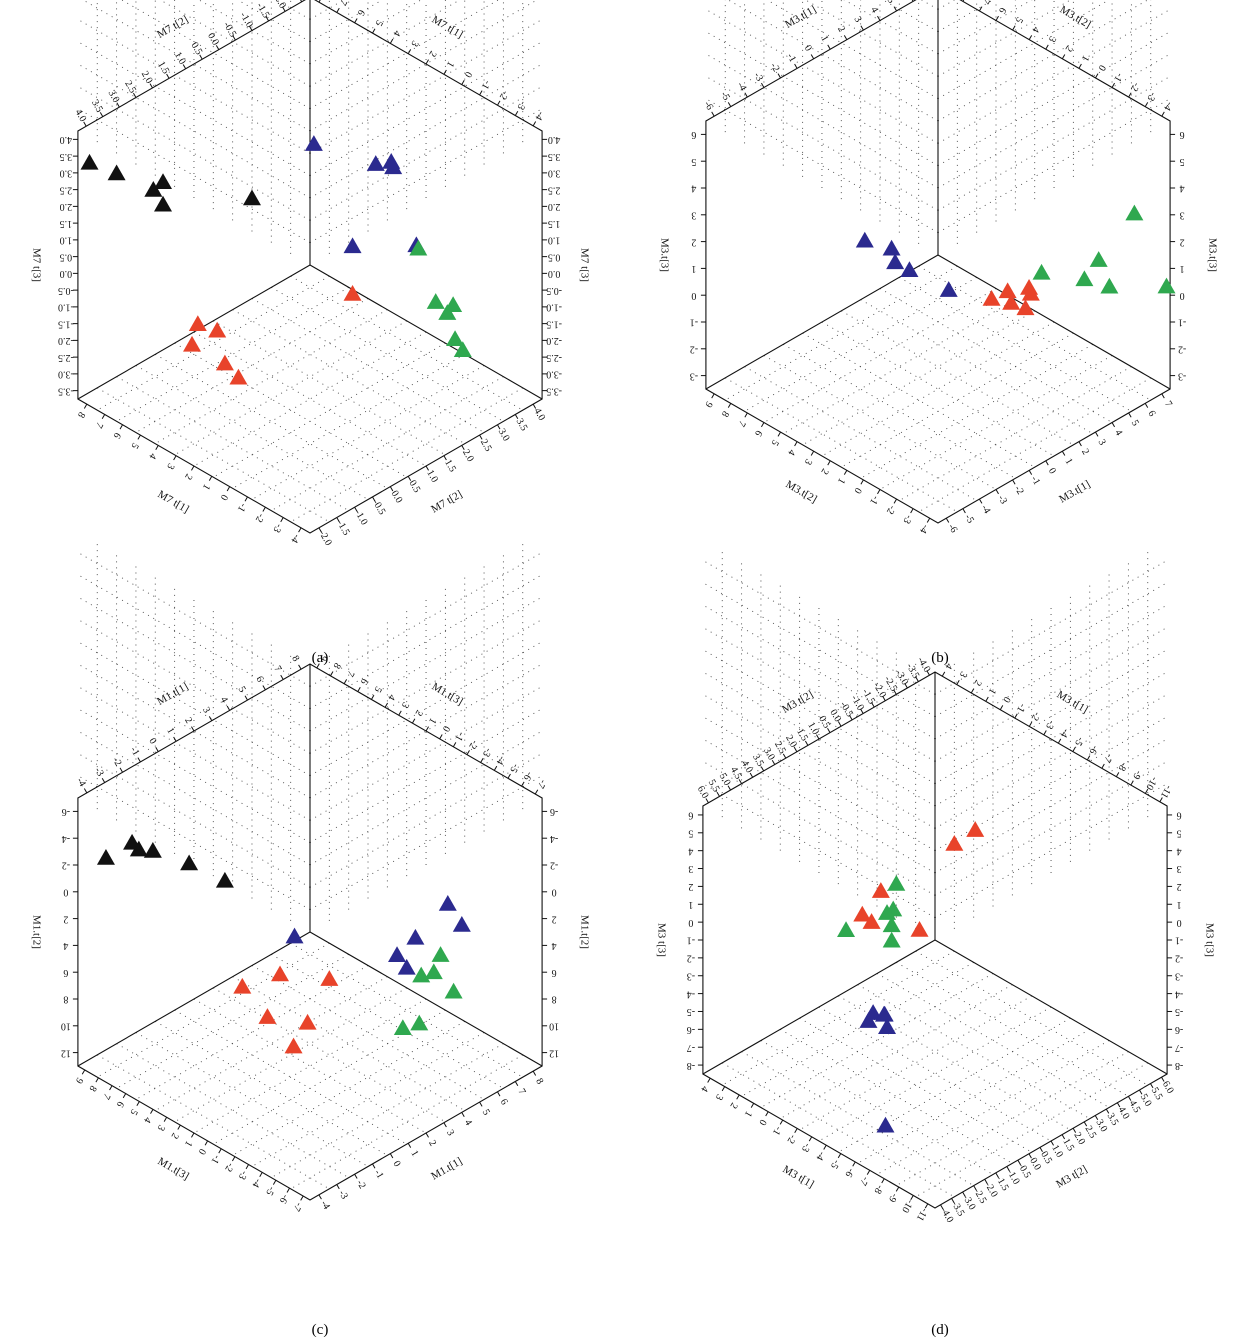 The height and width of the screenshot is (1342, 1233). I want to click on tick-label: 9, so click(708, 404).